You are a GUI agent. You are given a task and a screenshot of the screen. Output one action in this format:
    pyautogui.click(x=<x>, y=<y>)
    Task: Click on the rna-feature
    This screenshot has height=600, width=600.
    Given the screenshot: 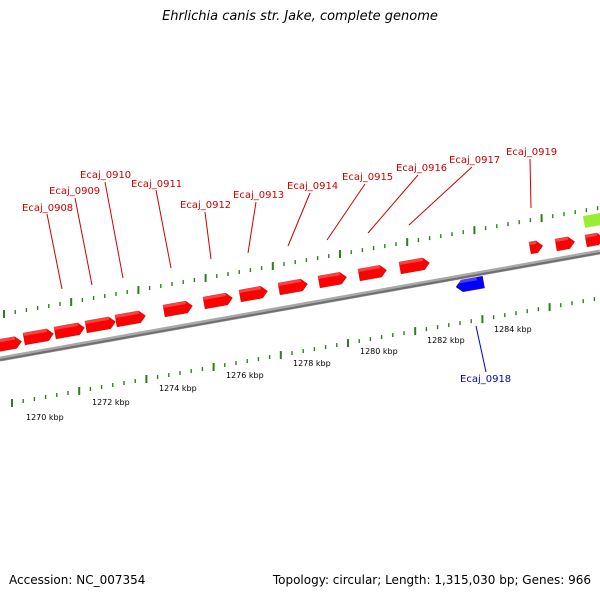 What is the action you would take?
    pyautogui.click(x=591, y=220)
    